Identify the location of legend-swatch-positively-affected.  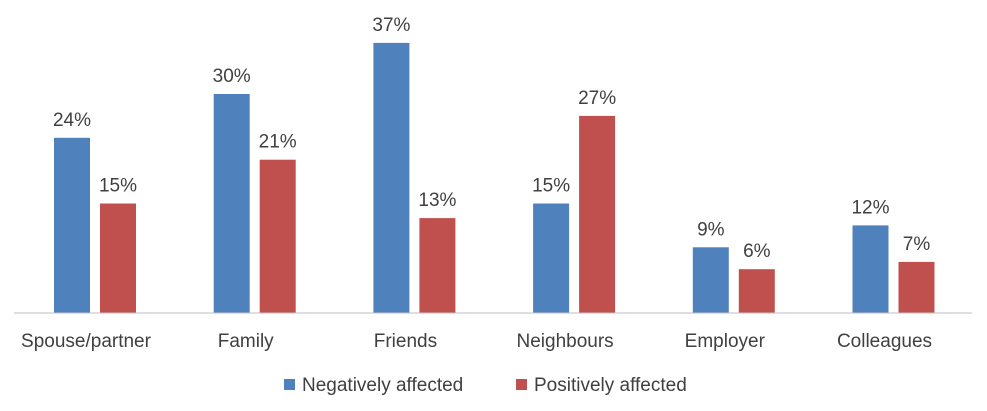
(521, 384).